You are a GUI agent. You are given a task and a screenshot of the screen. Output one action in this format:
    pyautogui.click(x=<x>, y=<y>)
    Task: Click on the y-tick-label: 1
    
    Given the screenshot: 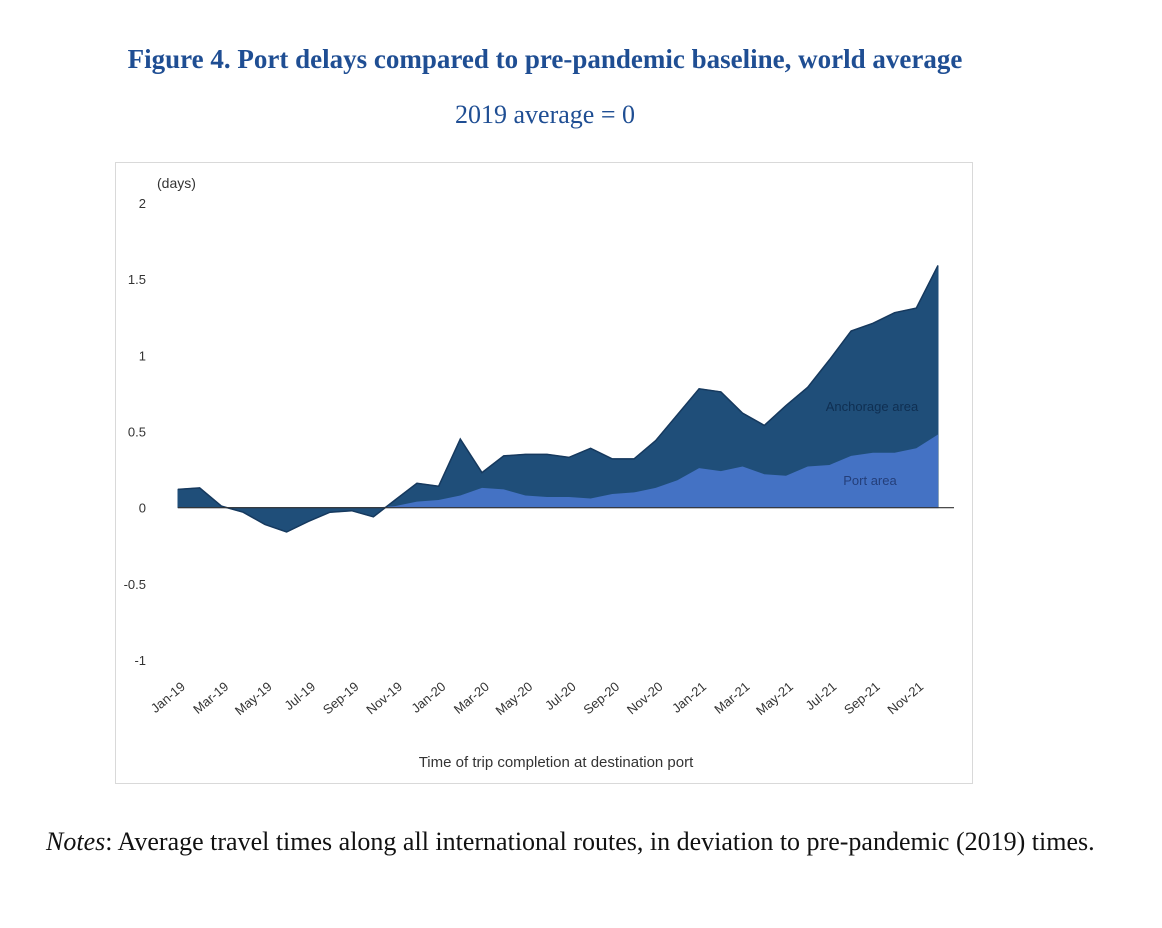 What is the action you would take?
    pyautogui.click(x=142, y=355)
    